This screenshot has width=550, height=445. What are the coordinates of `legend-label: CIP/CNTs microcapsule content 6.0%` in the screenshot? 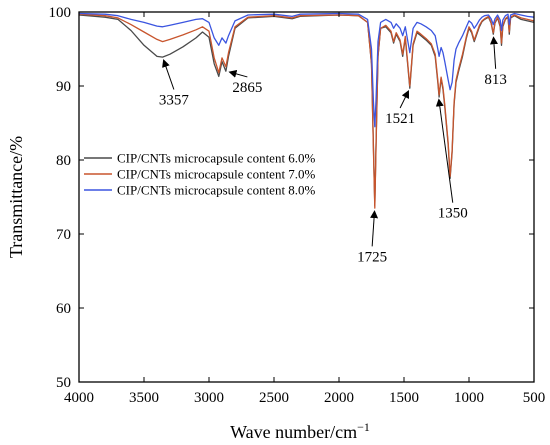 It's located at (216, 158).